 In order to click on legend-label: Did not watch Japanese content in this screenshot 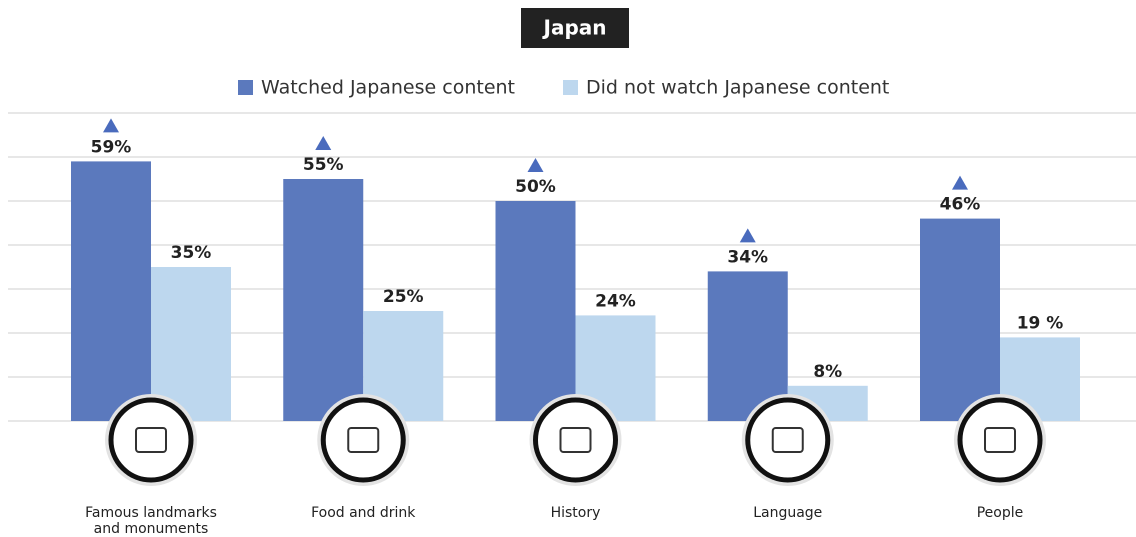, I will do `click(737, 88)`.